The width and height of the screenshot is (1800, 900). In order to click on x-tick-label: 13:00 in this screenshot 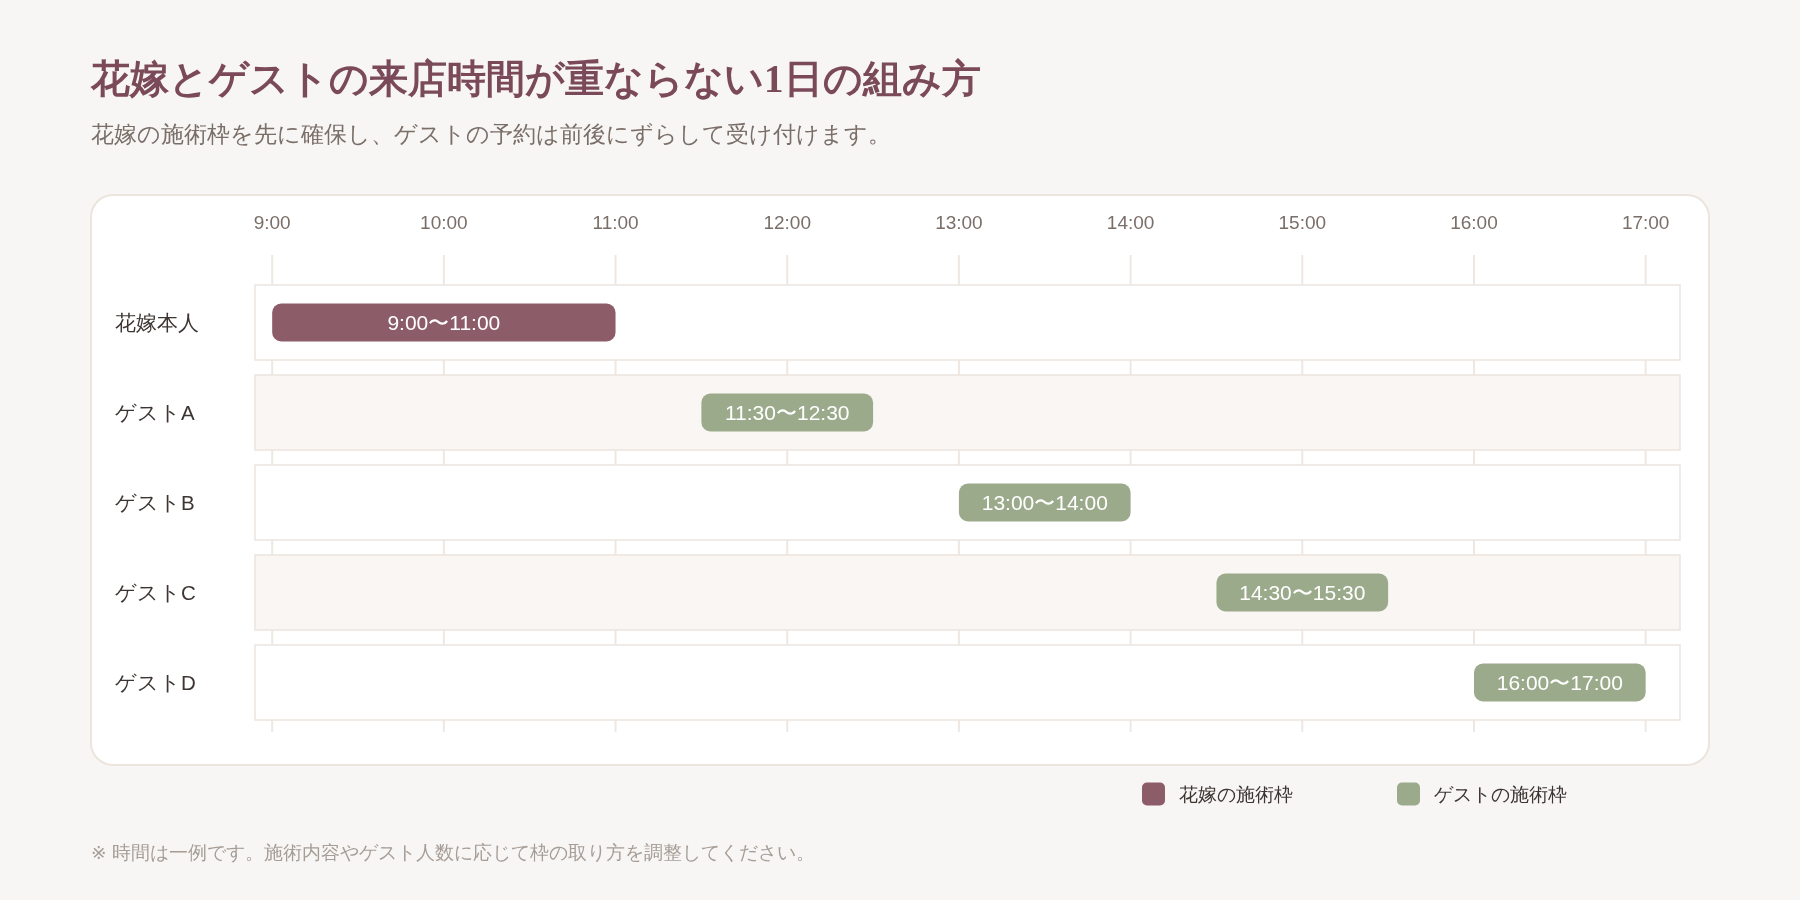, I will do `click(959, 222)`.